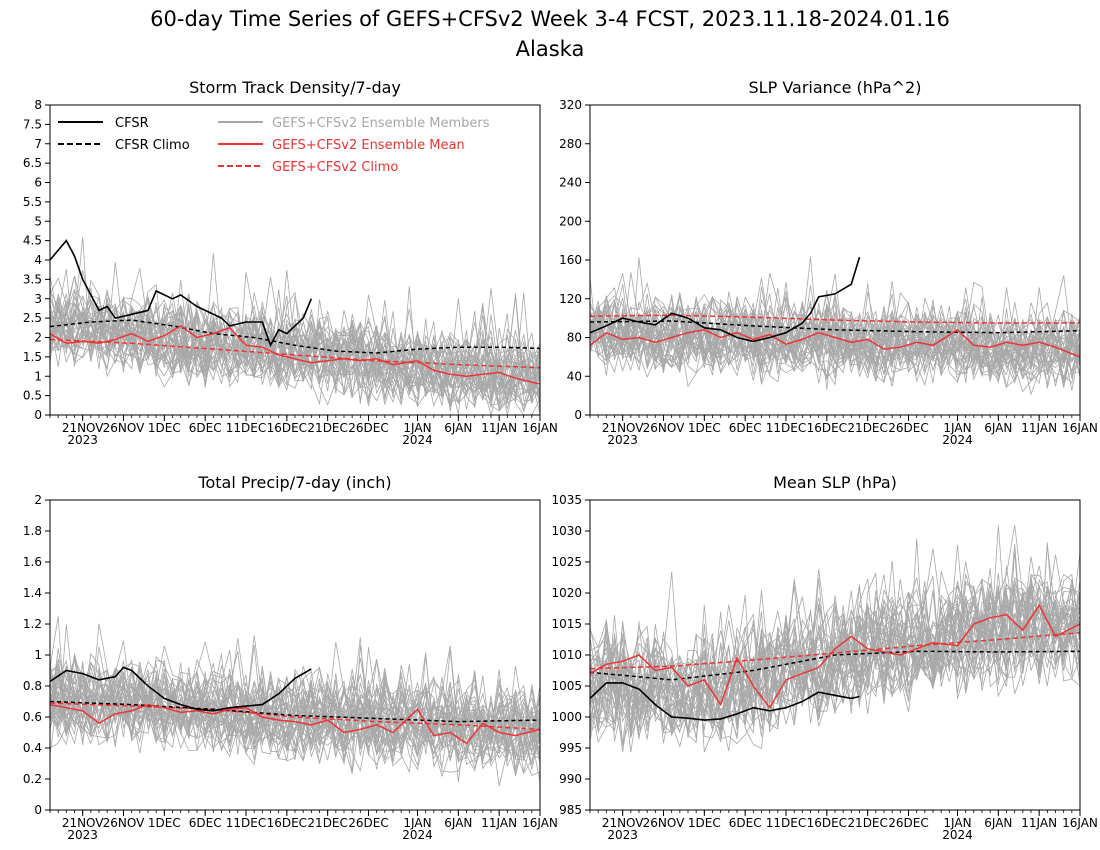  I want to click on x-tick-label: 1JAN, so click(417, 428).